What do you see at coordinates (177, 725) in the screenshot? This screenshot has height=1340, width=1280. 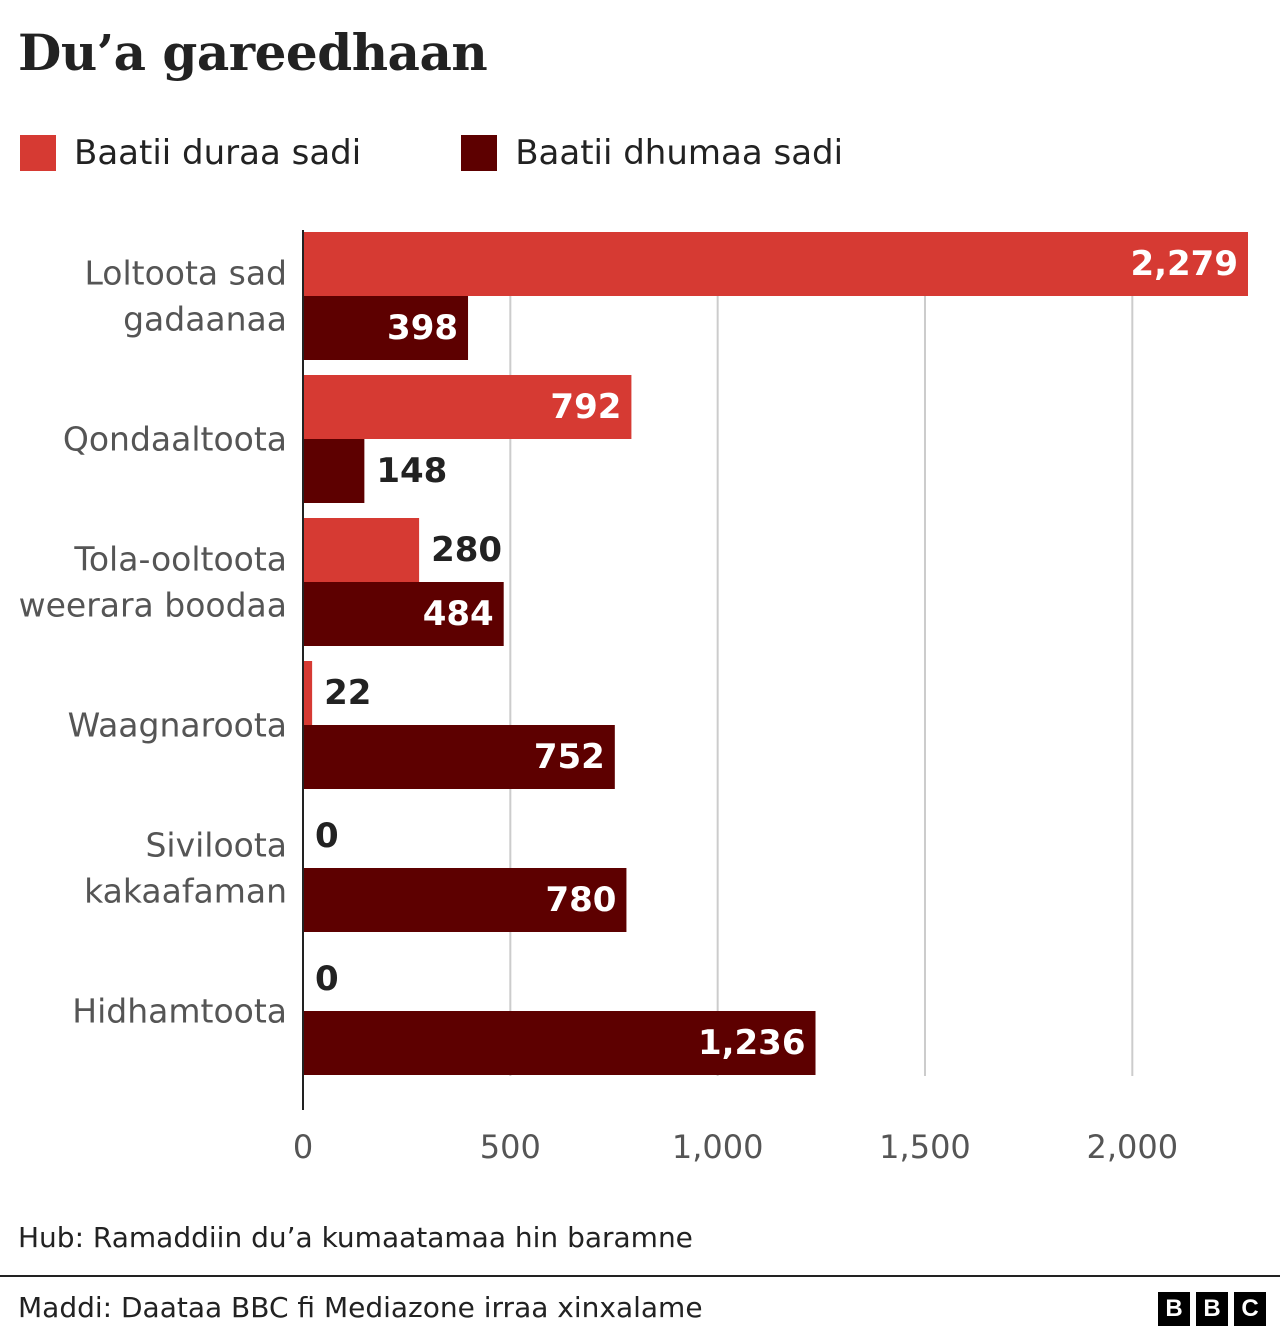 I see `category-label: Waagnaroota` at bounding box center [177, 725].